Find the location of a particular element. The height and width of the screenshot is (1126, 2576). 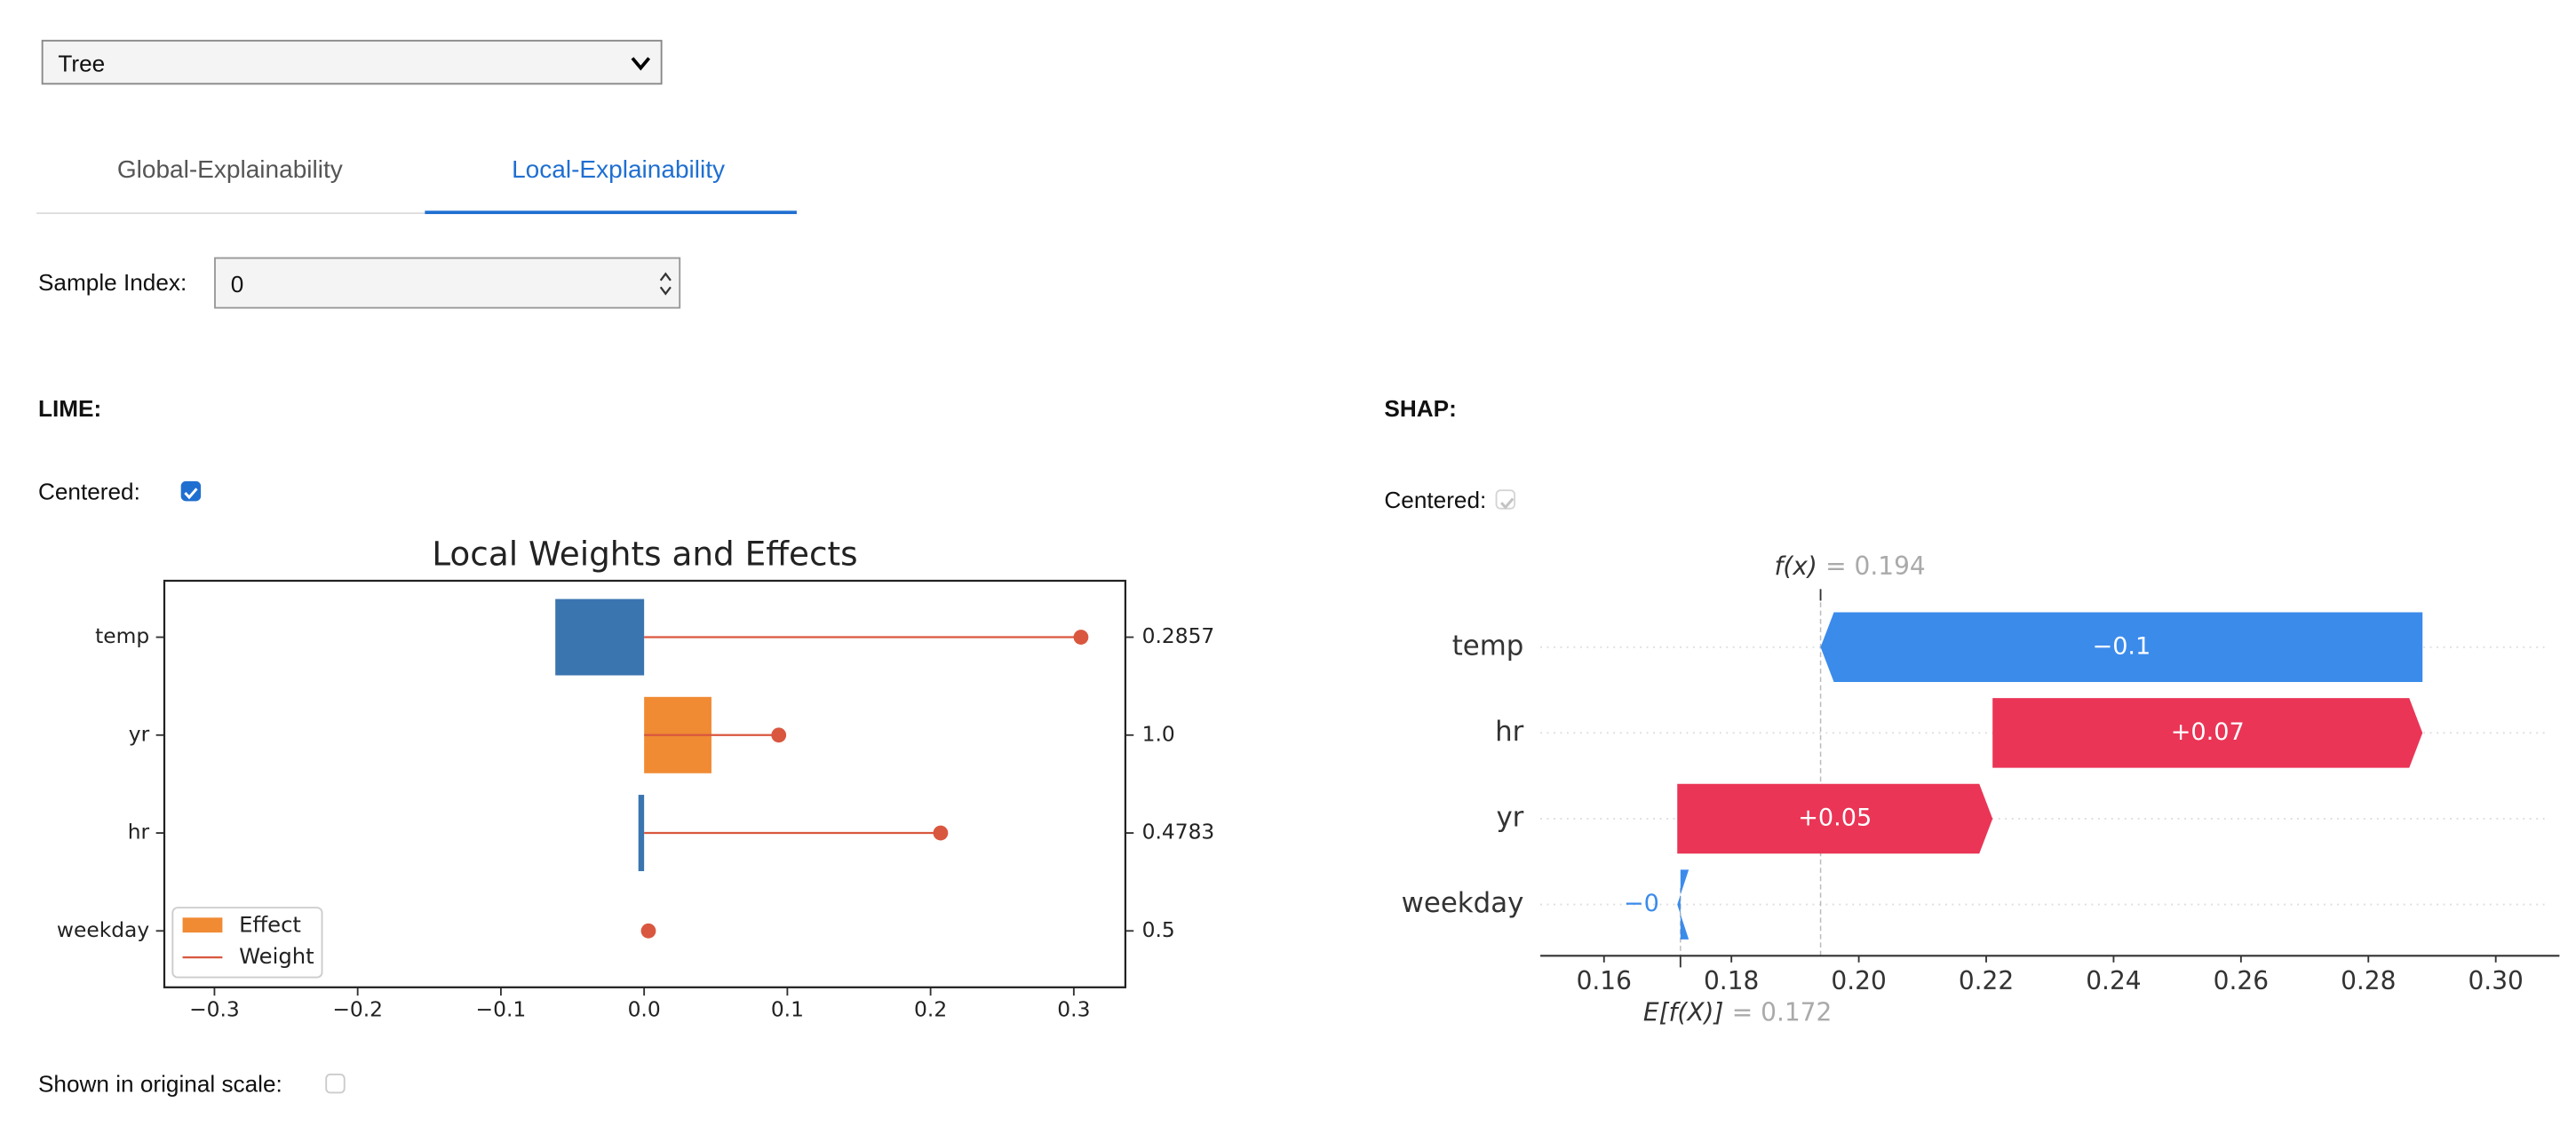

x-tick-label: 0.22 is located at coordinates (1986, 981).